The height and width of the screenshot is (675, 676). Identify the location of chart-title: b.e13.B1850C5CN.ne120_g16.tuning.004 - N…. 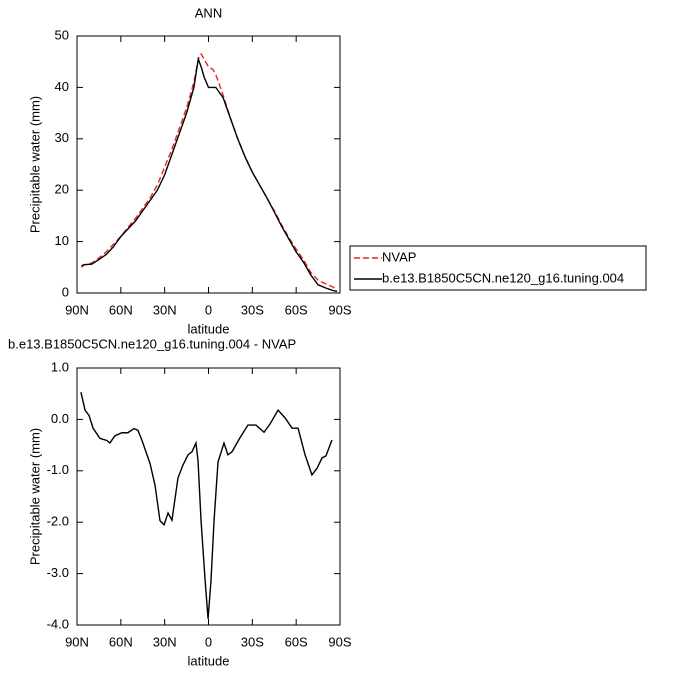
(152, 343).